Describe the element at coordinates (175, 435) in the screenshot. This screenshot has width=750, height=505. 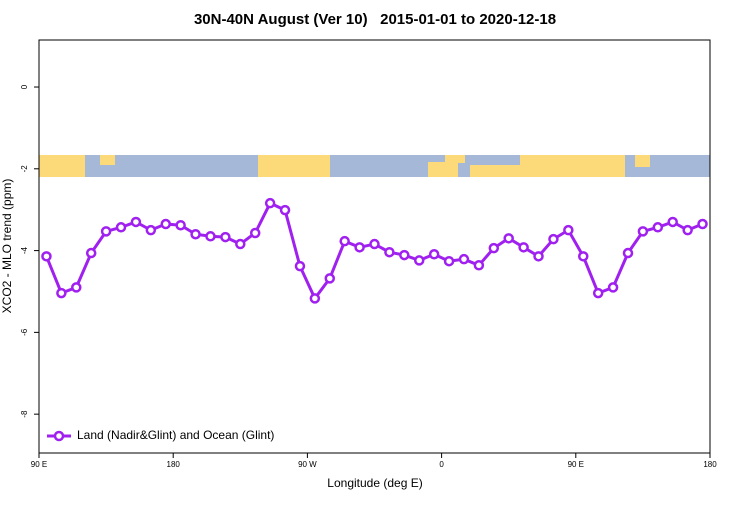
I see `legend-label: Land (Nadir&Glint) and Ocean (Glint)` at that location.